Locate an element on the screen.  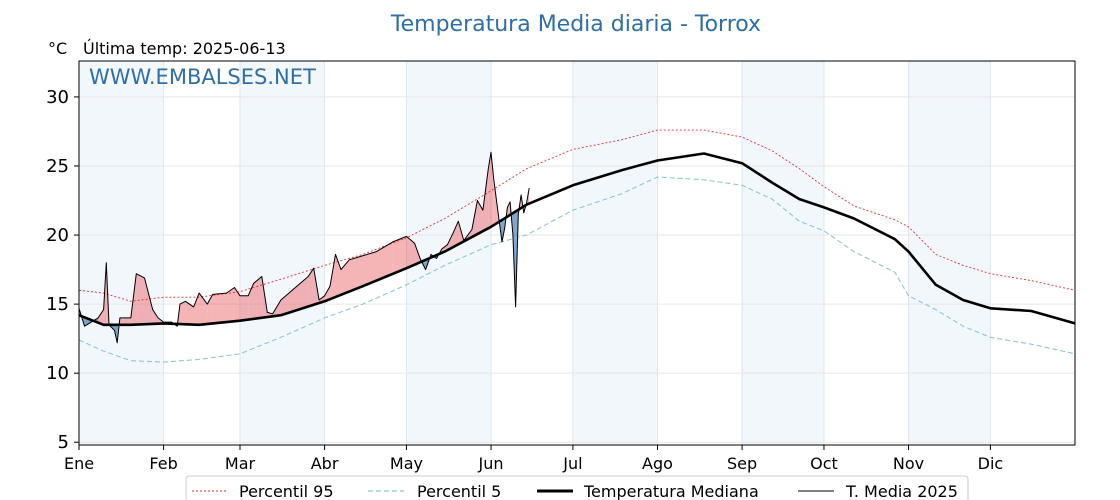
legend-label-p95: Percentil 95 is located at coordinates (286, 491).